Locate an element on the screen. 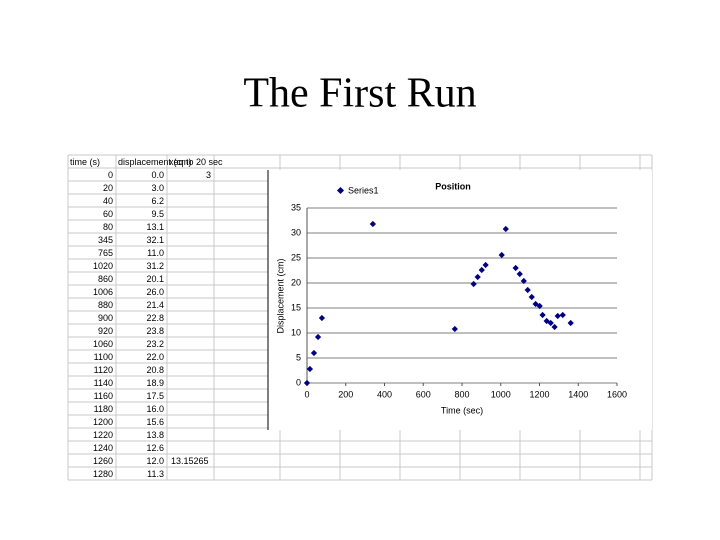 The image size is (720, 540). cell: 23.8 is located at coordinates (155, 331).